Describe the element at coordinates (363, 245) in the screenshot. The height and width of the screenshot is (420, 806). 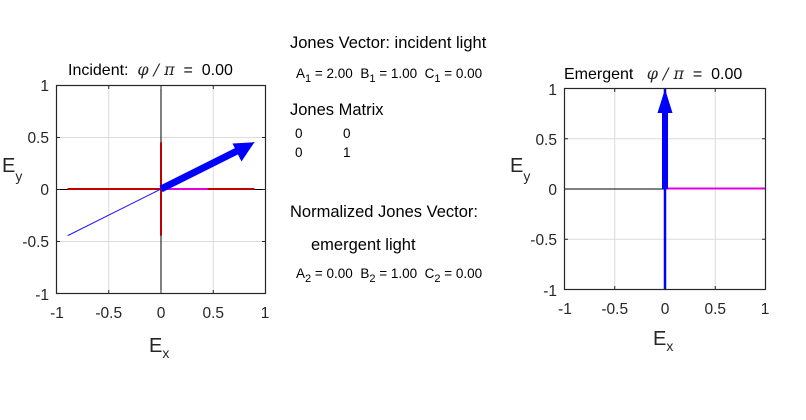
I see `emergent-vector-subheading: emergent light` at that location.